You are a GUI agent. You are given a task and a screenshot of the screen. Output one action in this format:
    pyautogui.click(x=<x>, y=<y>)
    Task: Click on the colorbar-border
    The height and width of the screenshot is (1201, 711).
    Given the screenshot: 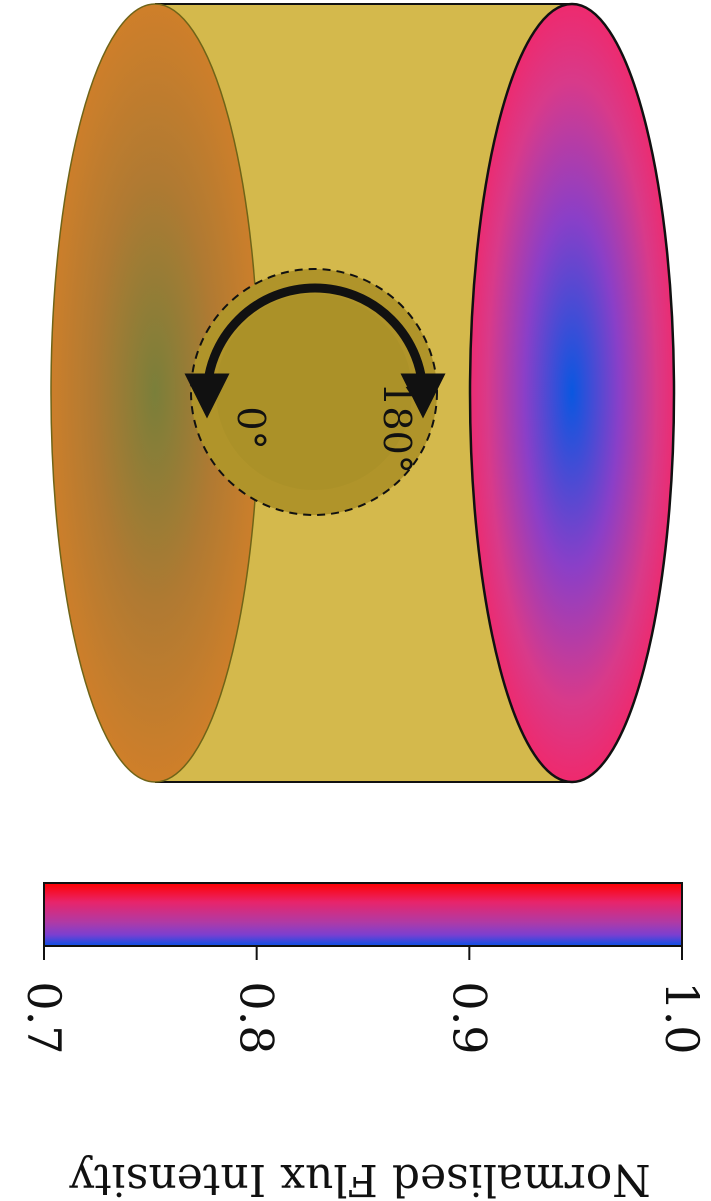 What is the action you would take?
    pyautogui.click(x=363, y=914)
    